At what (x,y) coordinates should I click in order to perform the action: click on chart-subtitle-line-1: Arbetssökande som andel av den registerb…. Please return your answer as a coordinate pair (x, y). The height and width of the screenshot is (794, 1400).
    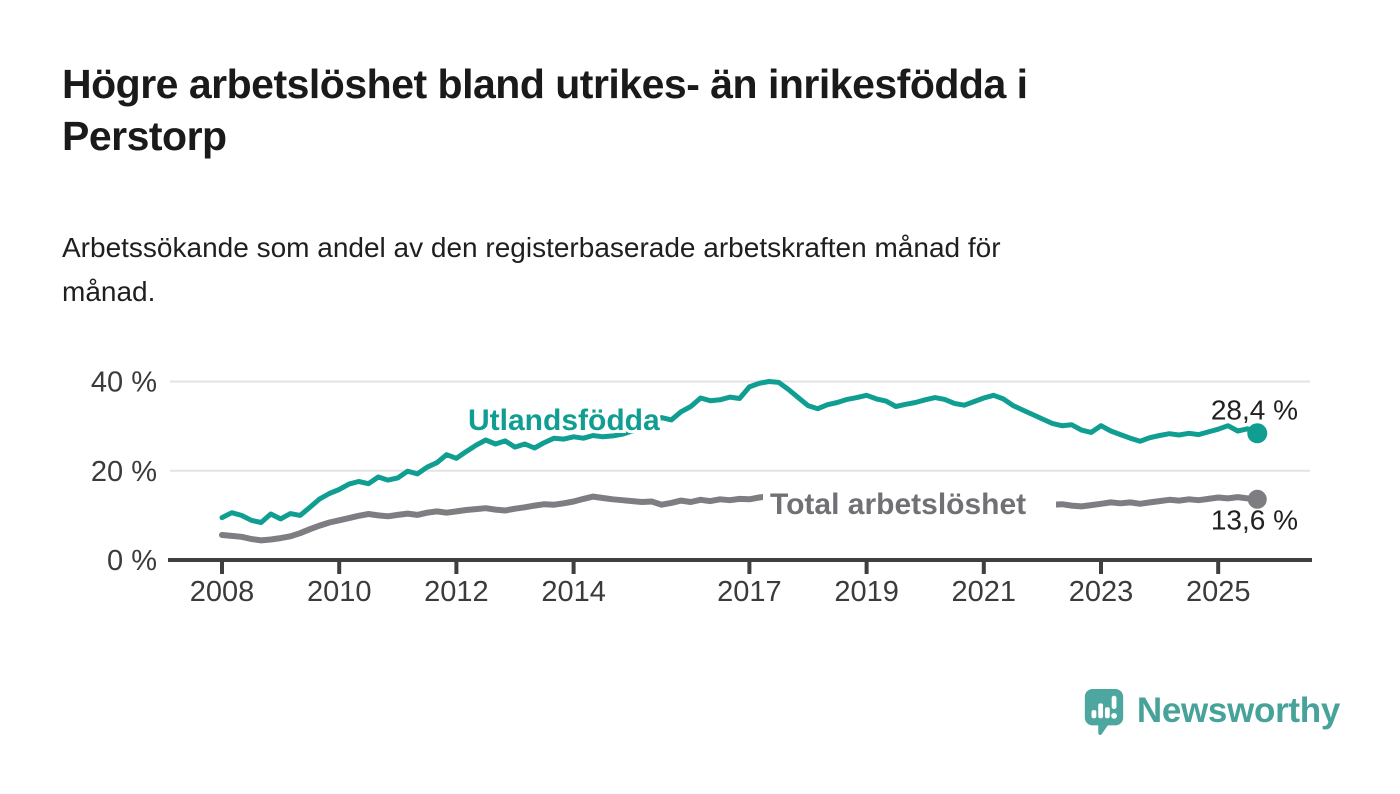
    Looking at the image, I should click on (531, 247).